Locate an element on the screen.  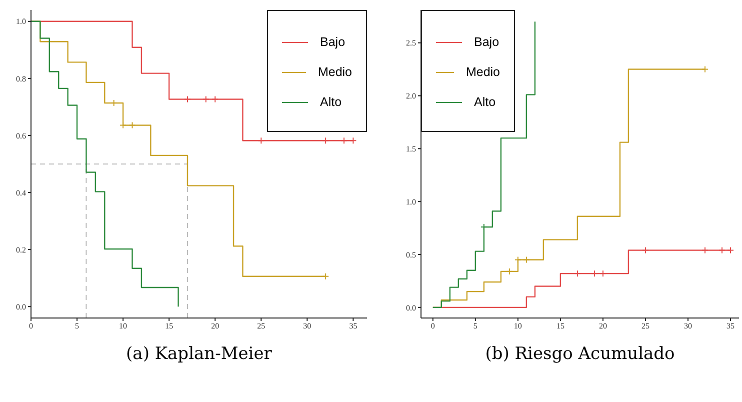
text: (b) Riesgo Acumulado is located at coordinates (580, 354).